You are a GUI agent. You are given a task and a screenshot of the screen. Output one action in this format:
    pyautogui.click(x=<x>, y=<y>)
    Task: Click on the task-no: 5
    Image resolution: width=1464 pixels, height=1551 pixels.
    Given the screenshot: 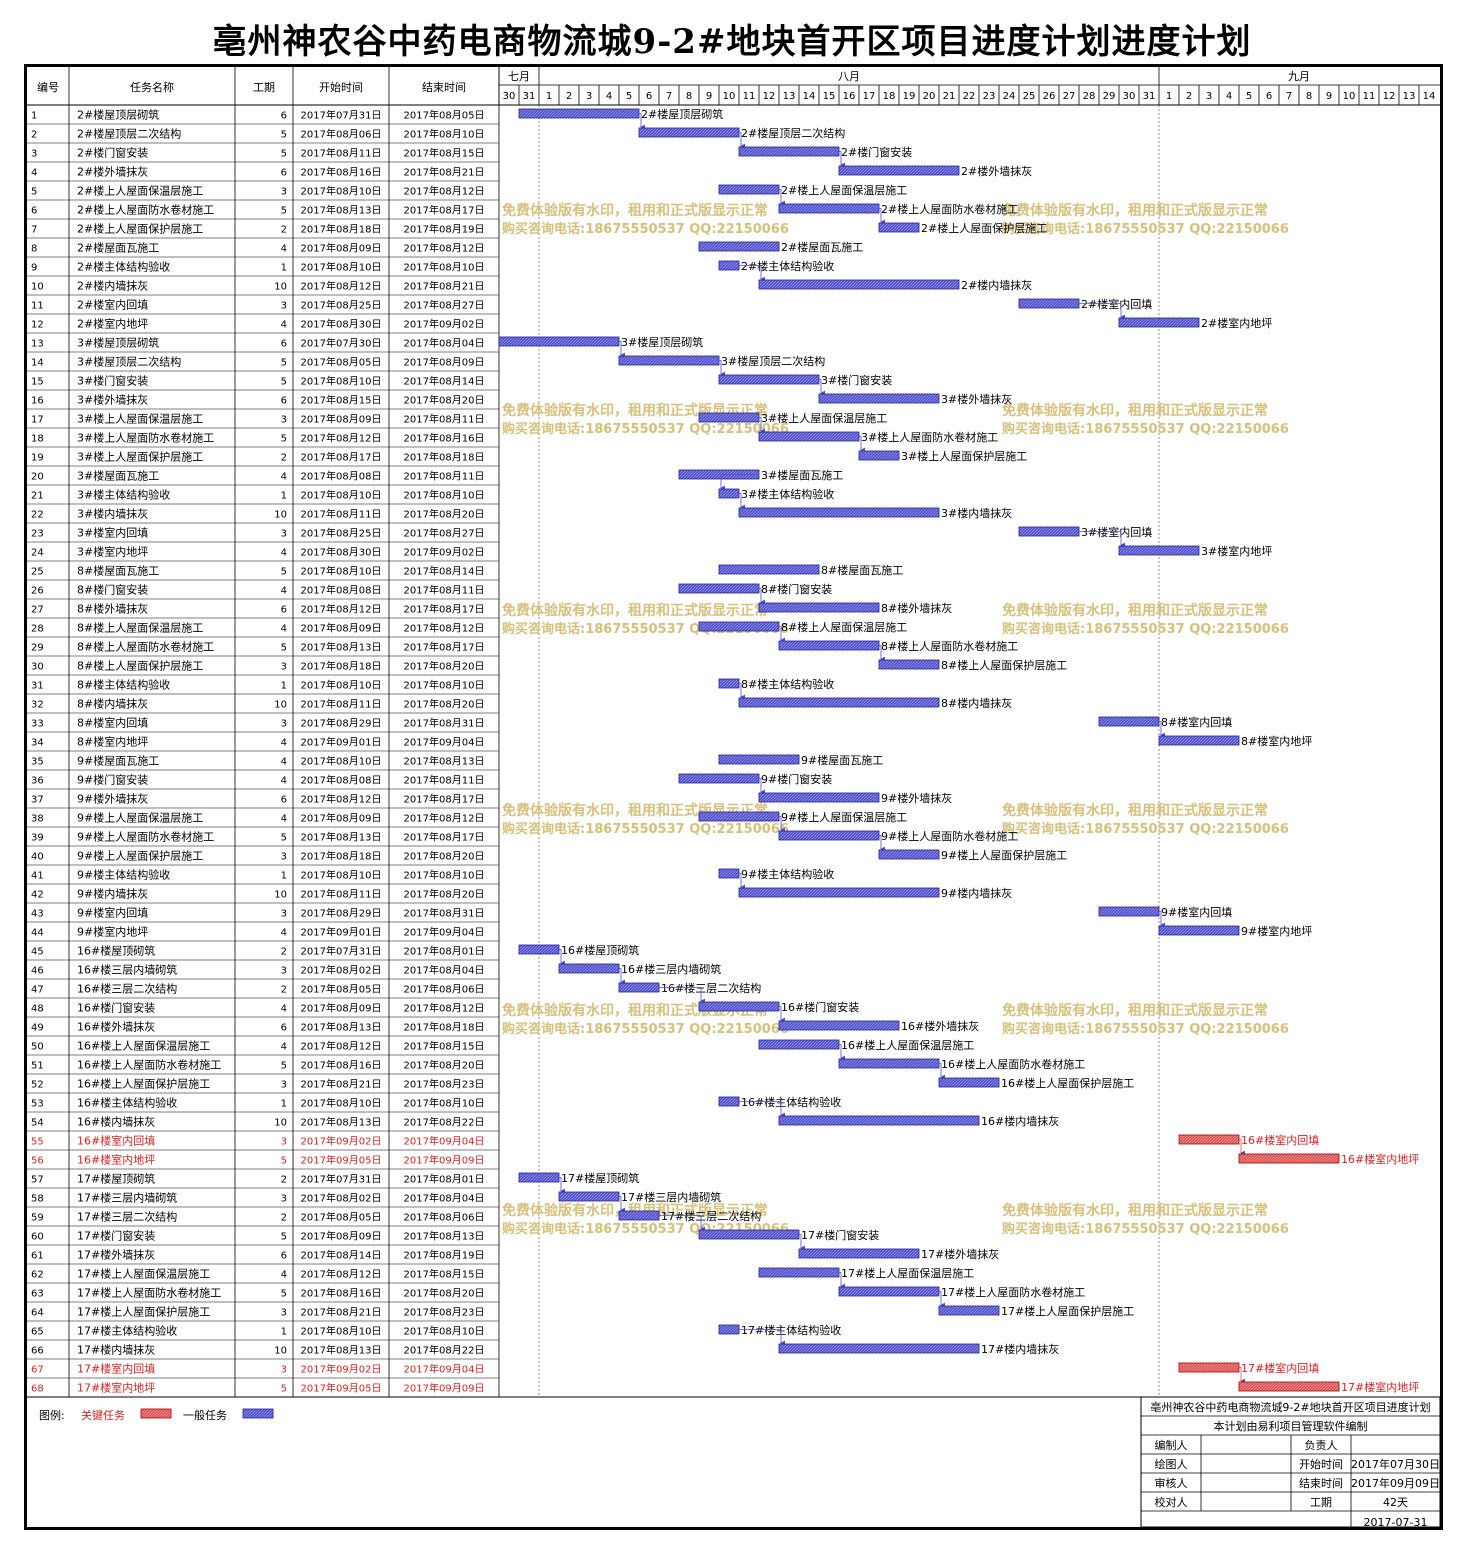 What is the action you would take?
    pyautogui.click(x=34, y=192)
    